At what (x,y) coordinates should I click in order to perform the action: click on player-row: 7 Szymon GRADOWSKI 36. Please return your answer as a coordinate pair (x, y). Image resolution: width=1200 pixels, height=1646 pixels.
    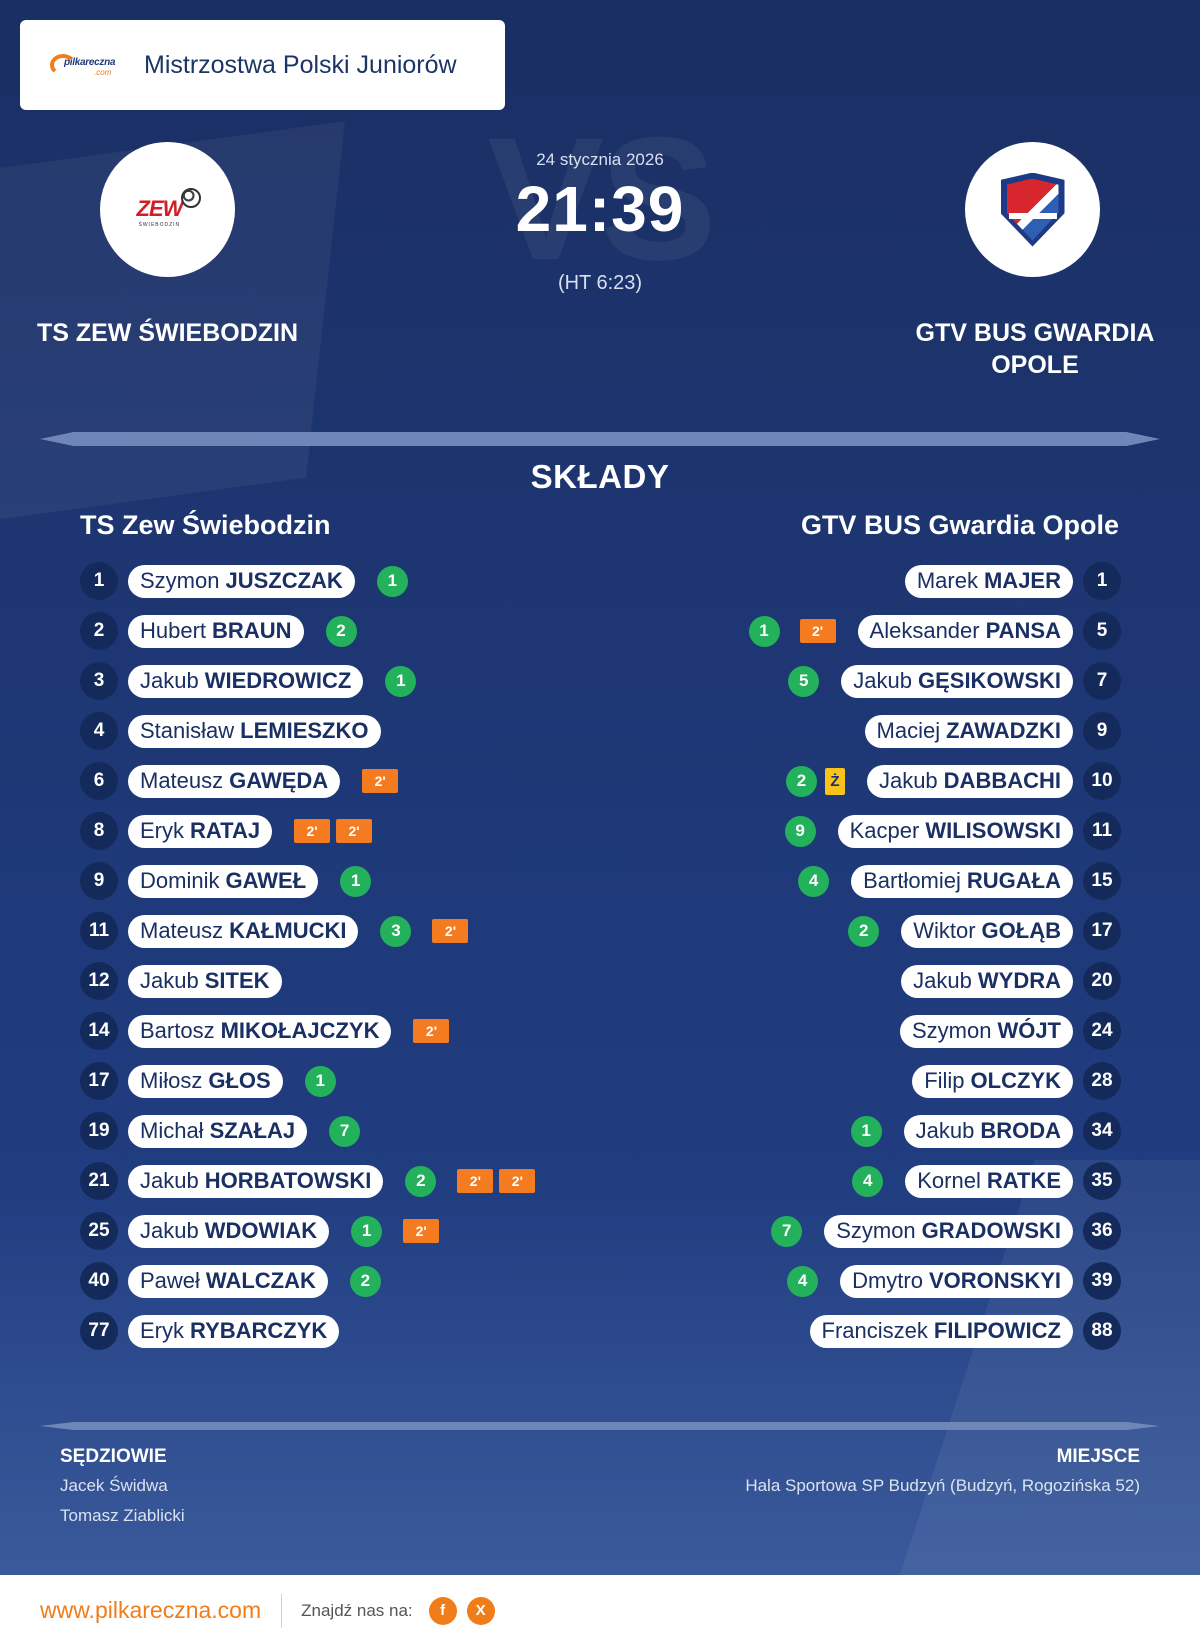
    Looking at the image, I should click on (935, 1231).